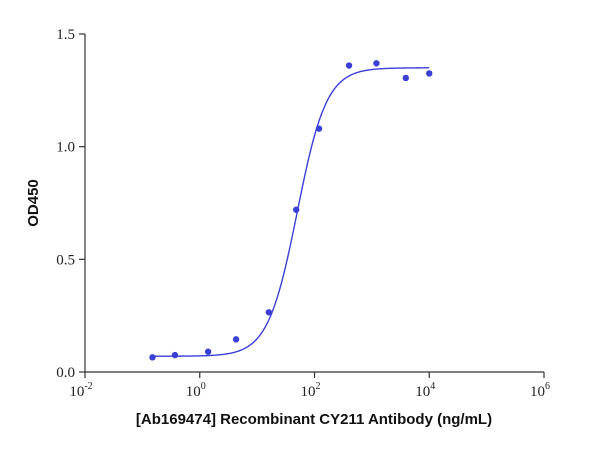  Describe the element at coordinates (33, 203) in the screenshot. I see `y-axis-title: OD450` at that location.